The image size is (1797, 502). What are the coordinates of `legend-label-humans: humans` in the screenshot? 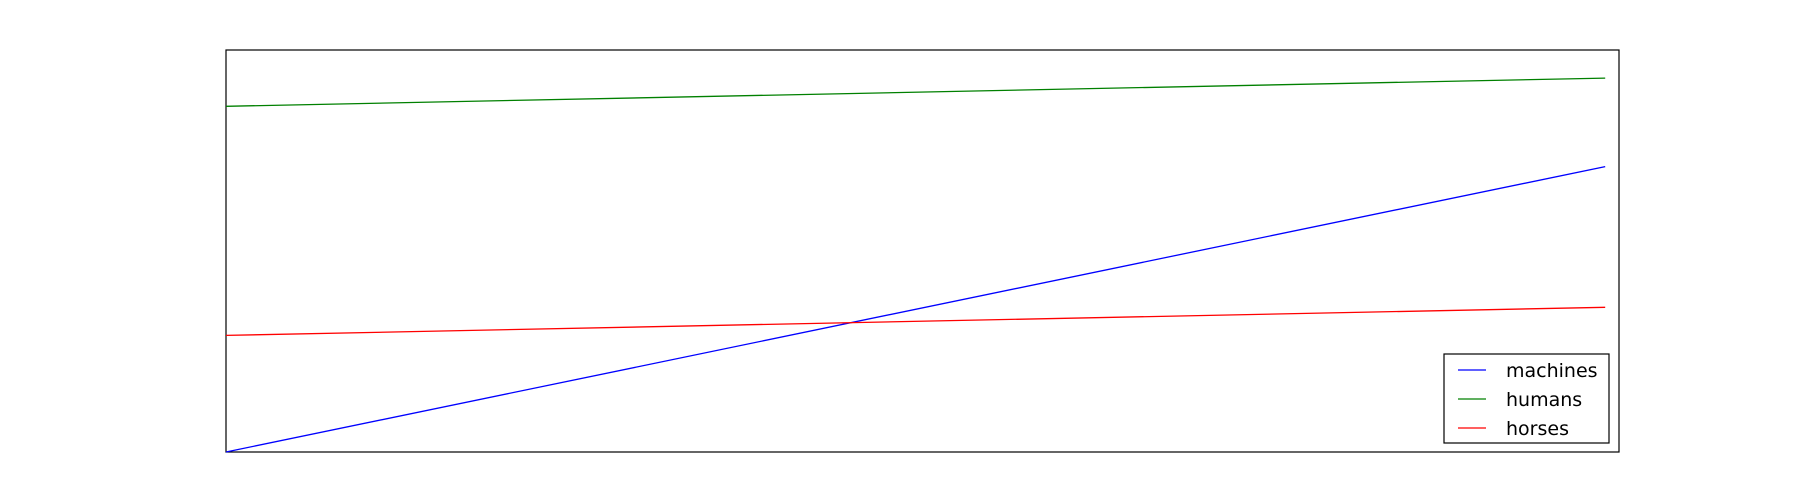 It's located at (1544, 400).